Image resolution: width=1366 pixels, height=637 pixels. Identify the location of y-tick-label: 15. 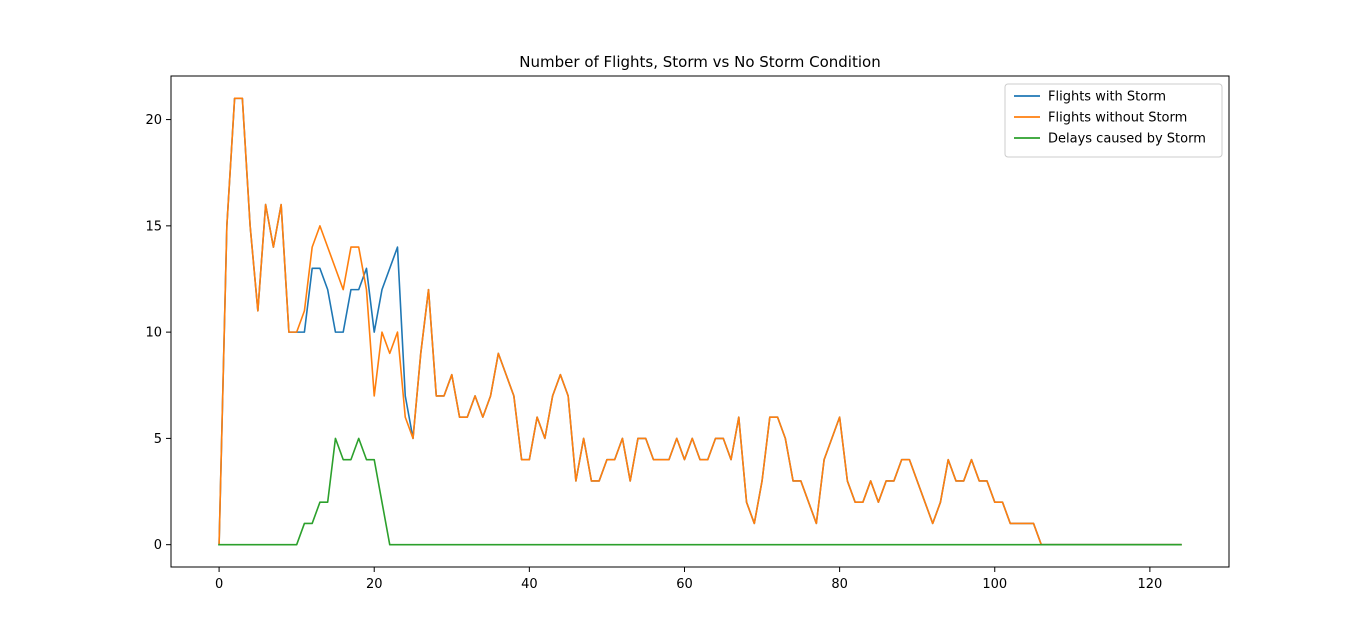
(153, 226).